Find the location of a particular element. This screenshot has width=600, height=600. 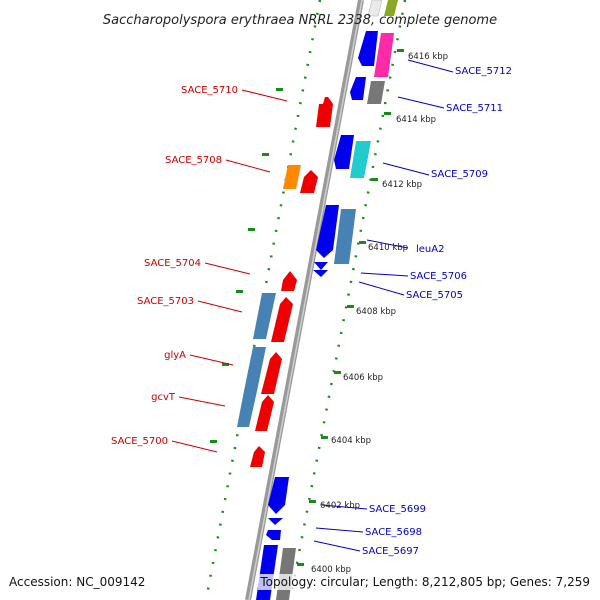

tick-label-6412: 6412 kbp is located at coordinates (402, 185).